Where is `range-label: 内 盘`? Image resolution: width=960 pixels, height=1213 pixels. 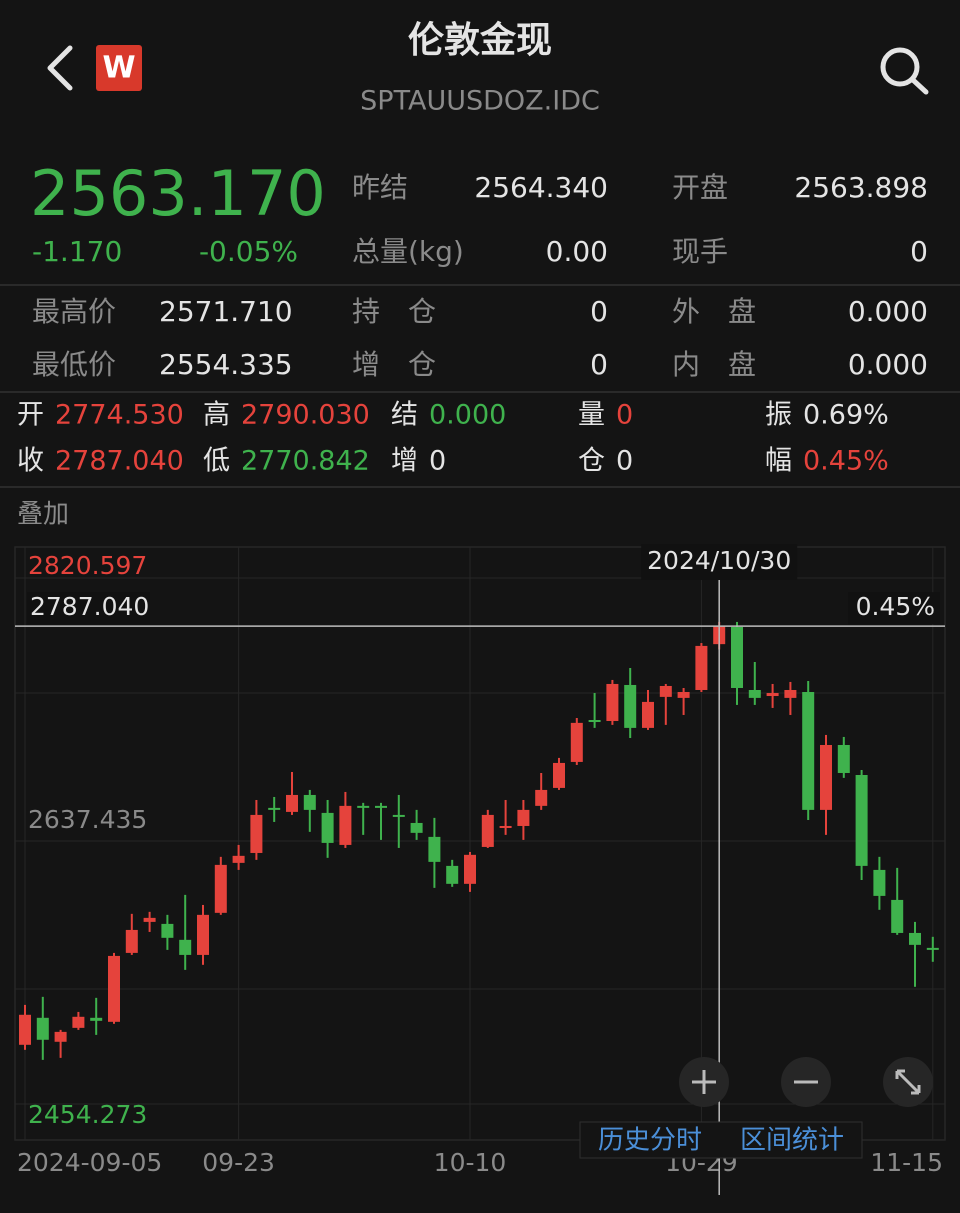
range-label: 内 盘 is located at coordinates (714, 364).